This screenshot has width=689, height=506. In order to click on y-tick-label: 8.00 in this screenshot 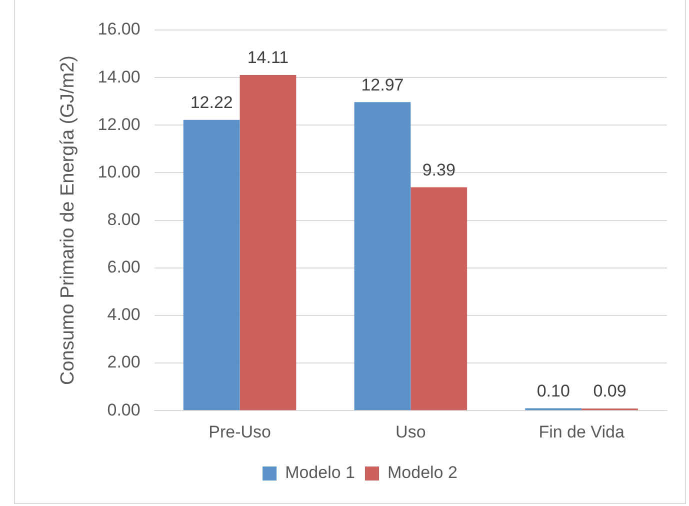, I will do `click(123, 219)`.